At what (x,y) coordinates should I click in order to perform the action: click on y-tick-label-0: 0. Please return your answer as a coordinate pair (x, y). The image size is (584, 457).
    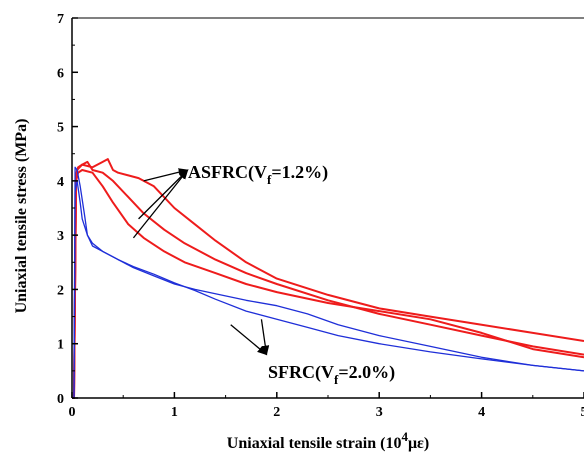
    Looking at the image, I should click on (60, 399).